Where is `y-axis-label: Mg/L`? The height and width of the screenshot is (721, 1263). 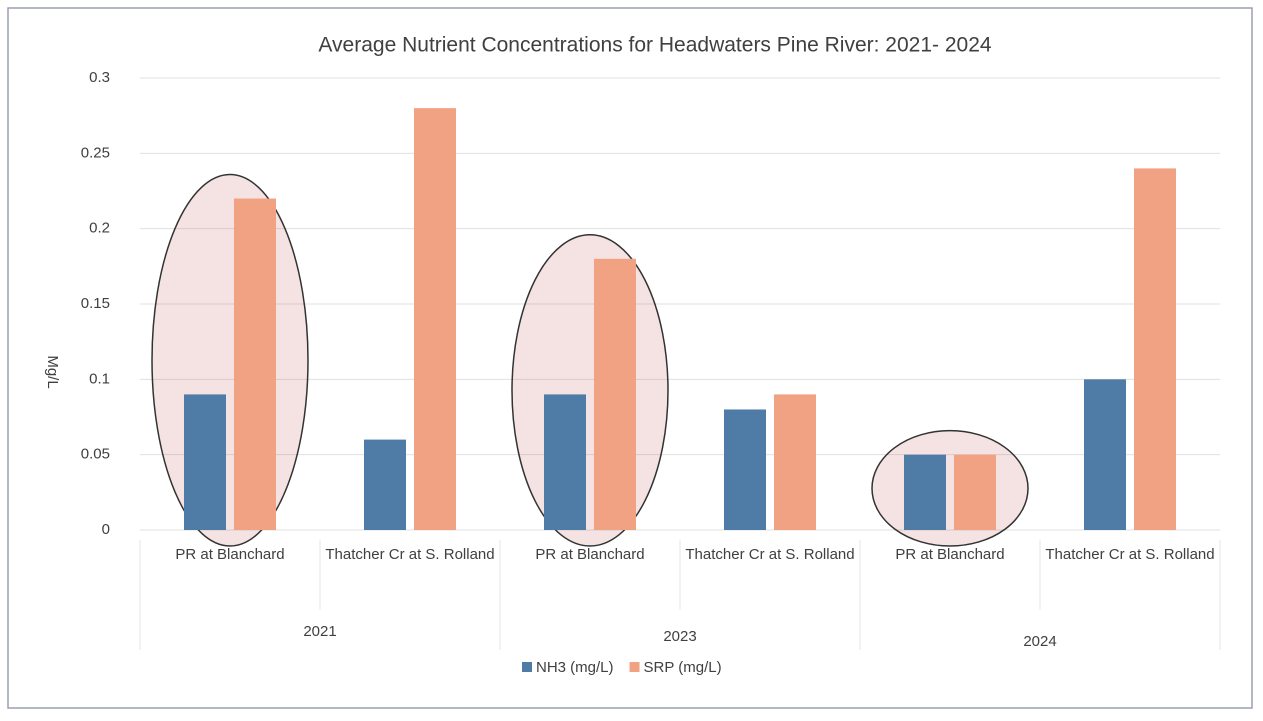
y-axis-label: Mg/L is located at coordinates (52, 371).